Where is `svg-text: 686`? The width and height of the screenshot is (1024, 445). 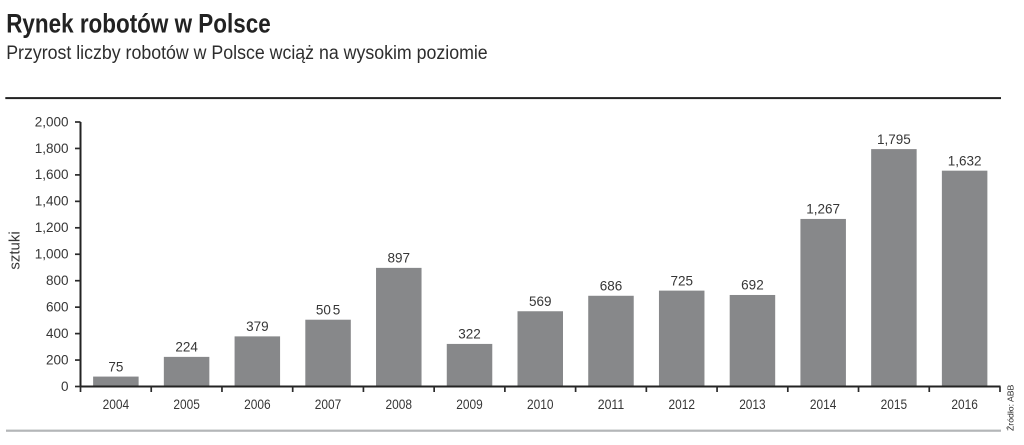
svg-text: 686 is located at coordinates (611, 285).